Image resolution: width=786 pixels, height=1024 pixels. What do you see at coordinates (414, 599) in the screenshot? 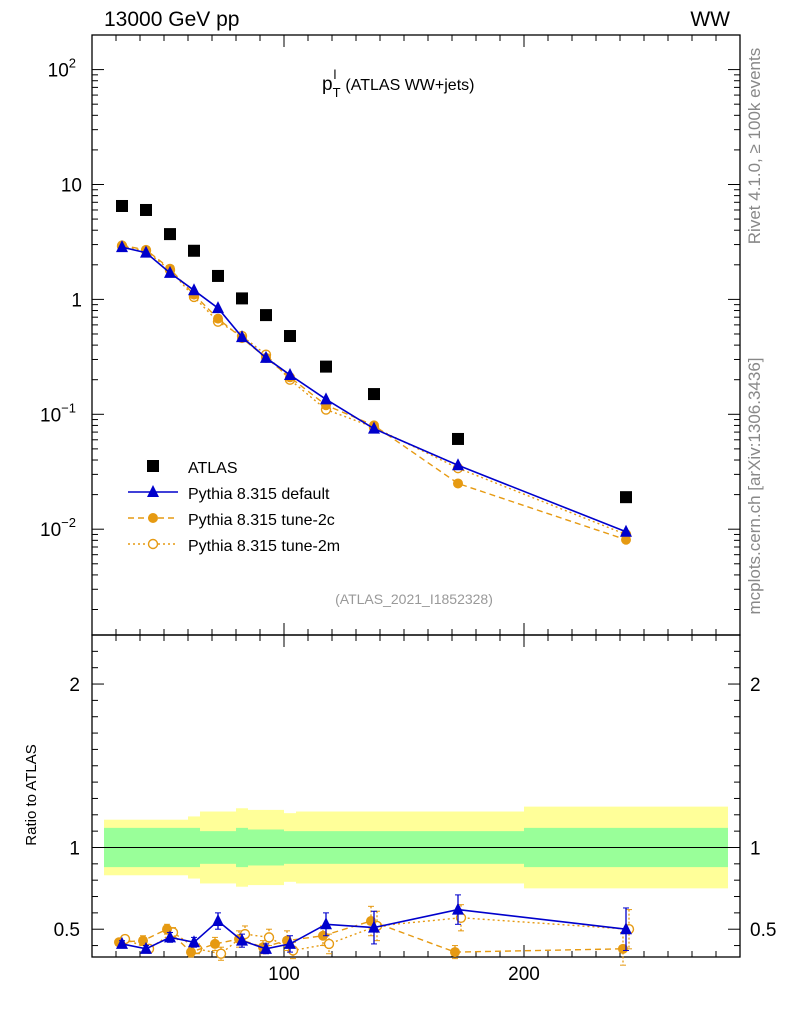
I see `analysis-label: (ATLAS_2021_I1852328)` at bounding box center [414, 599].